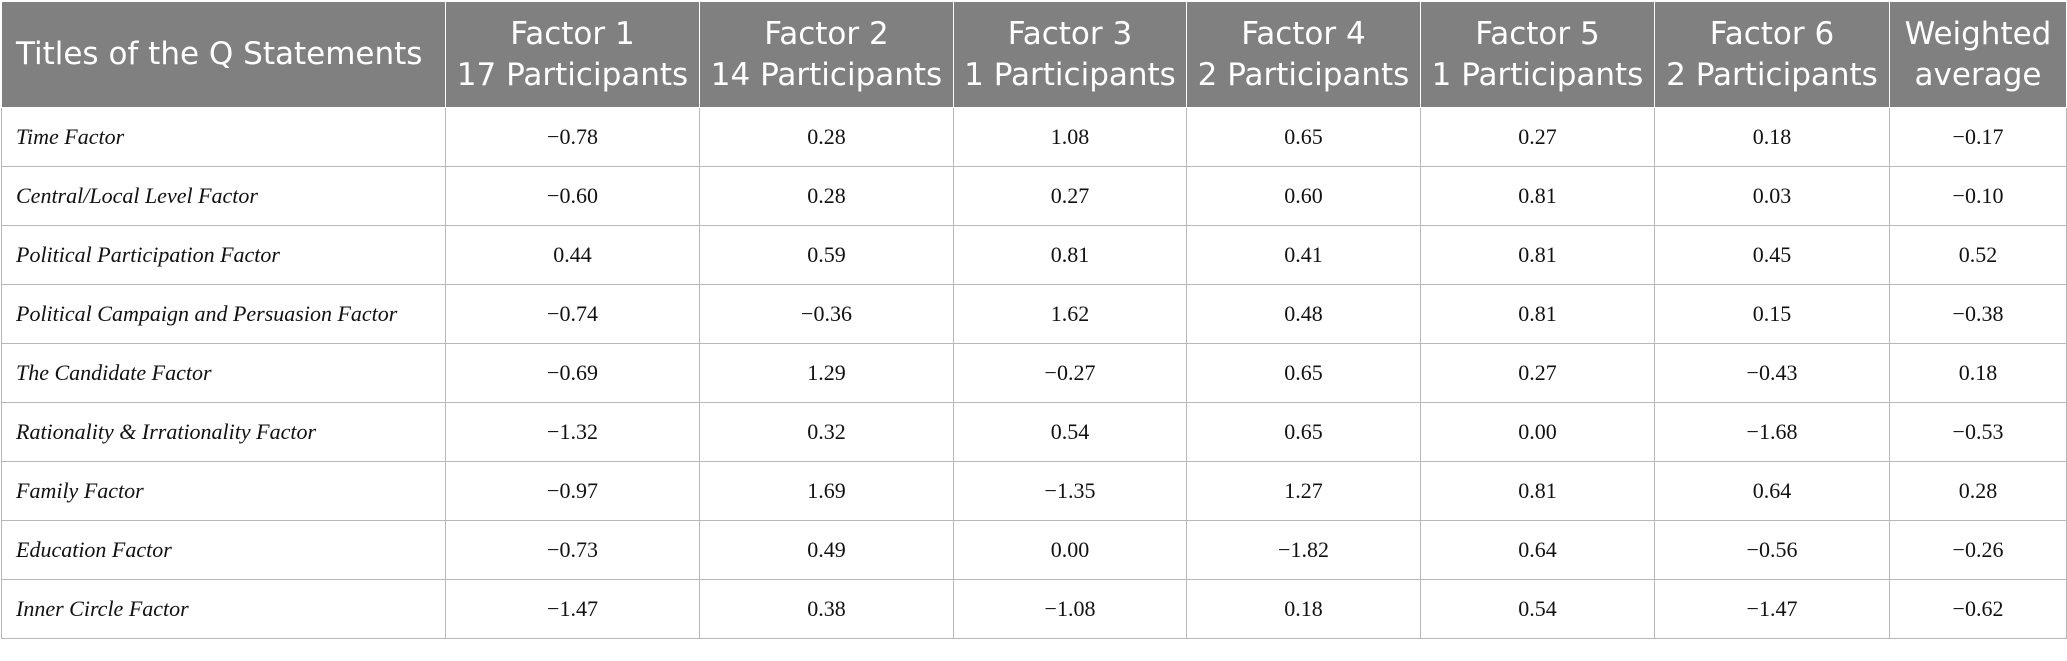  What do you see at coordinates (1070, 373) in the screenshot?
I see `cell-value: −0.27` at bounding box center [1070, 373].